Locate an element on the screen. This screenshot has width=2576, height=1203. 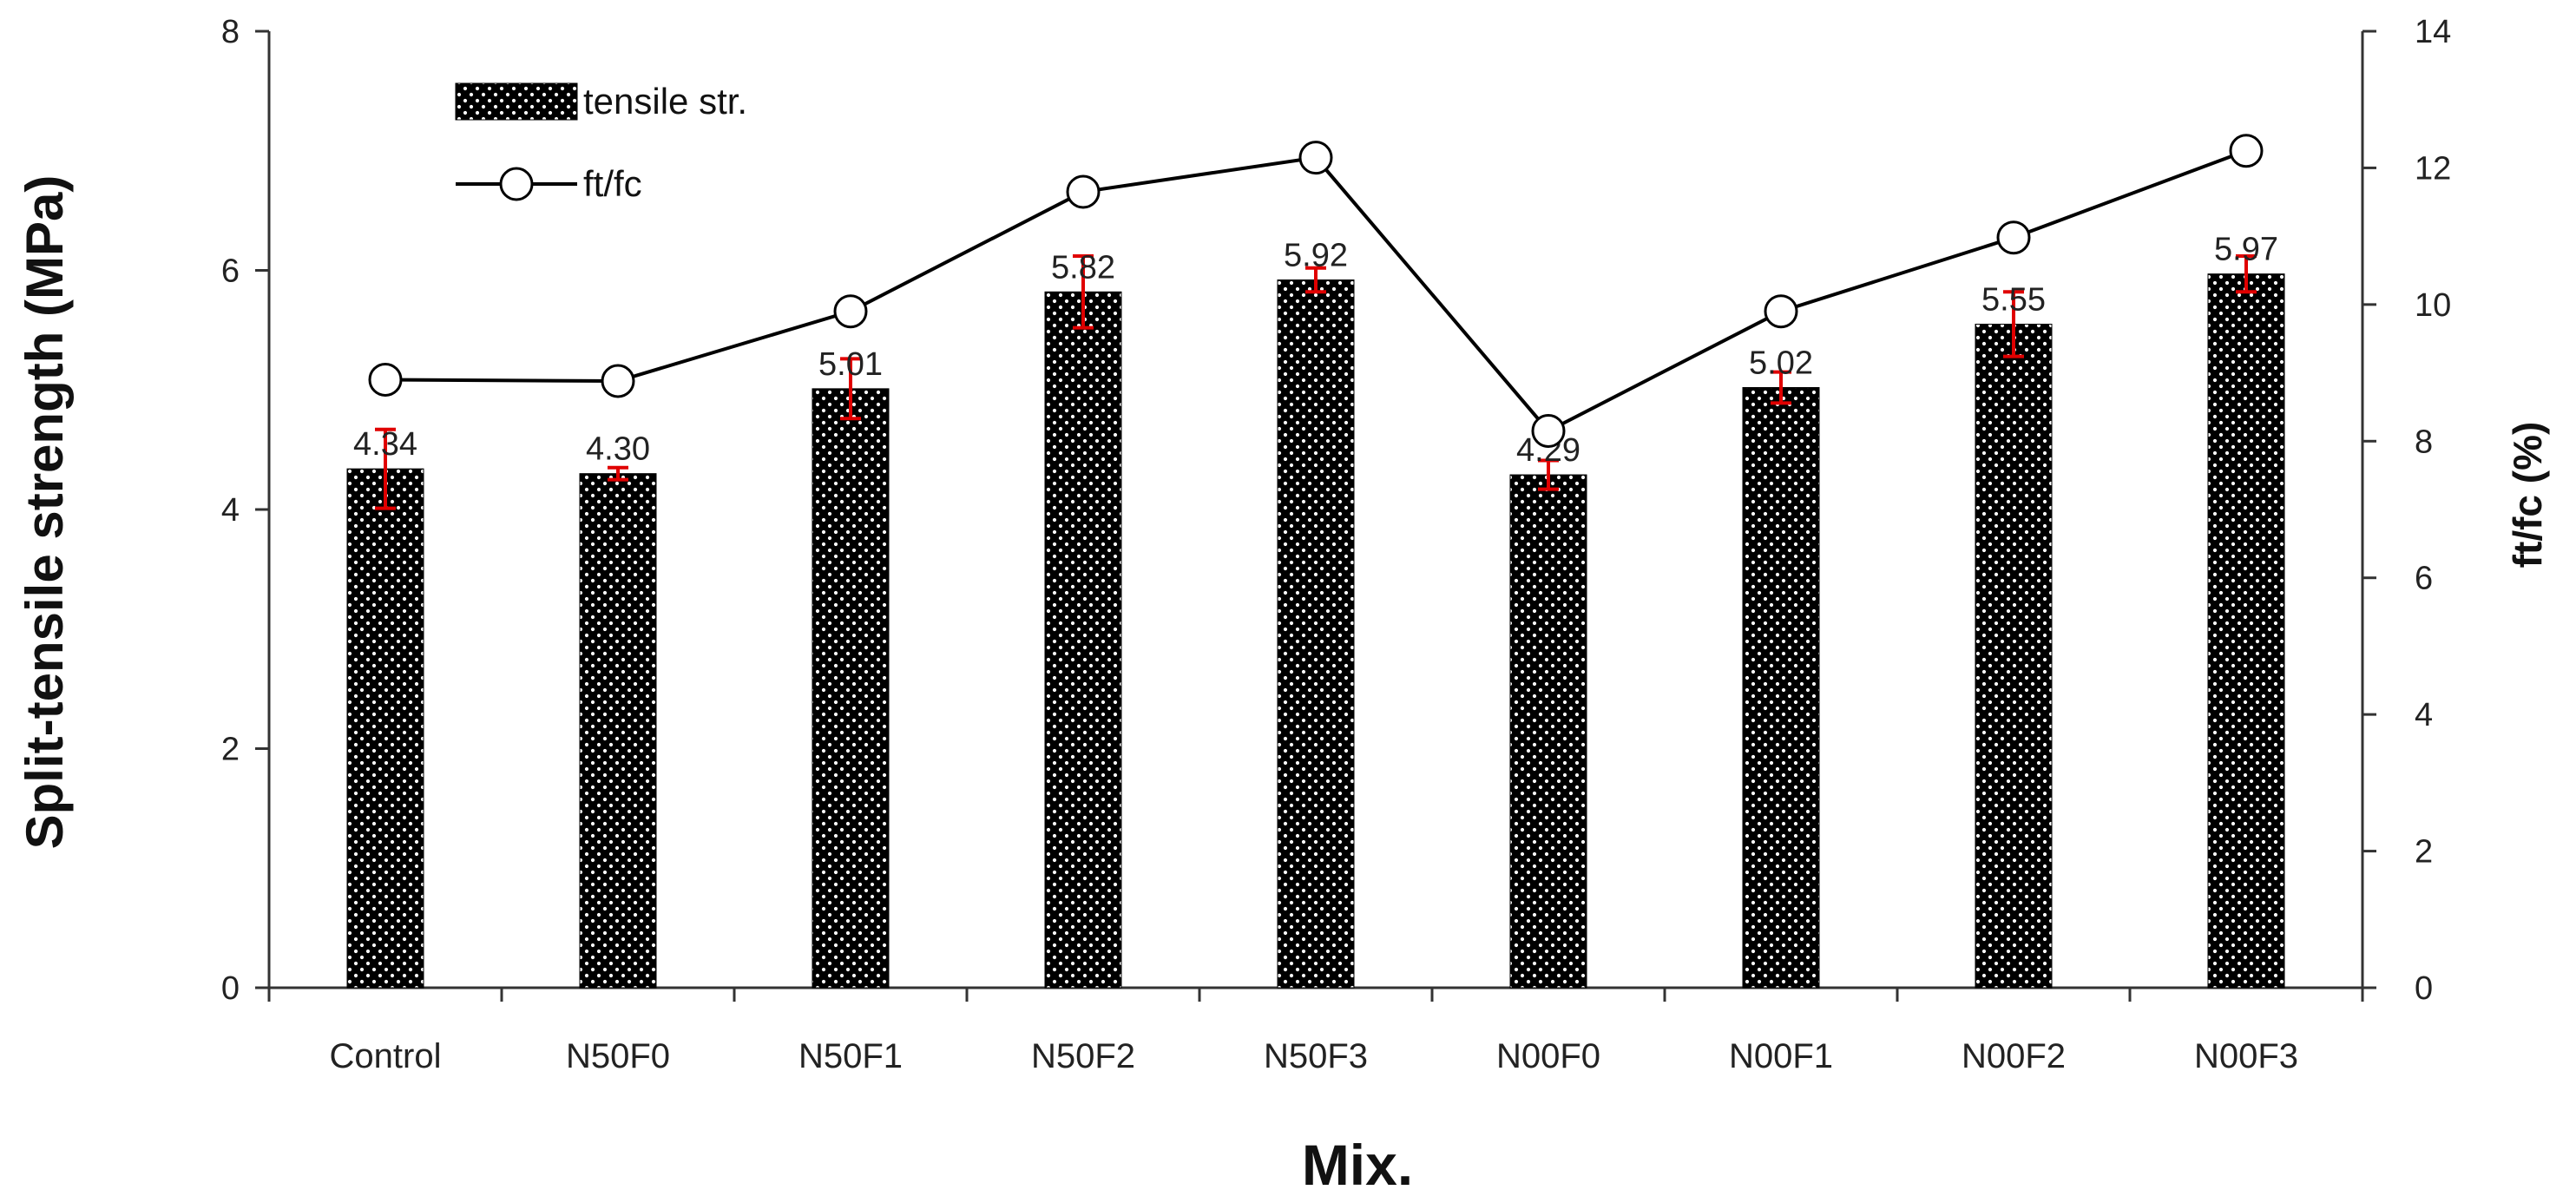
bar-data-label: 4.30 is located at coordinates (618, 449).